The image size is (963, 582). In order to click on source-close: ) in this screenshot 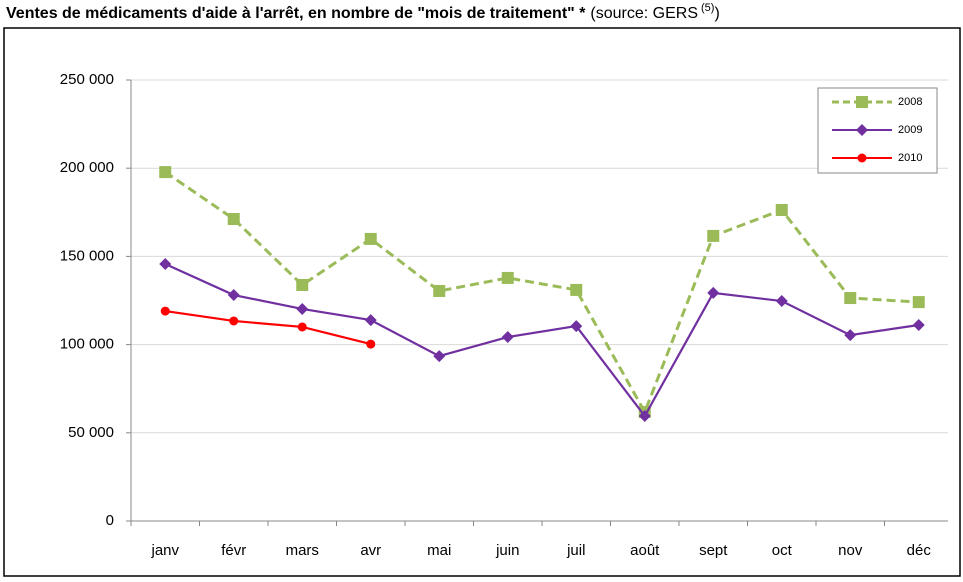, I will do `click(716, 13)`.